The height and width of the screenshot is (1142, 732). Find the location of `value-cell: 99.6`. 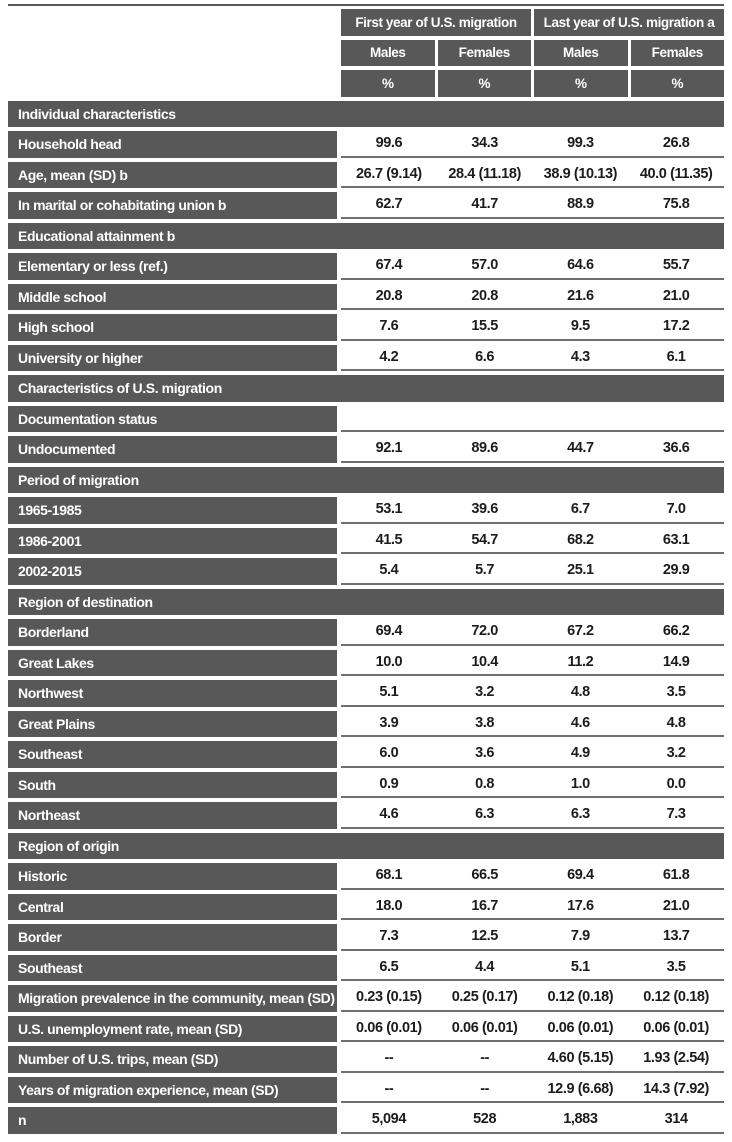

value-cell: 99.6 is located at coordinates (389, 143).